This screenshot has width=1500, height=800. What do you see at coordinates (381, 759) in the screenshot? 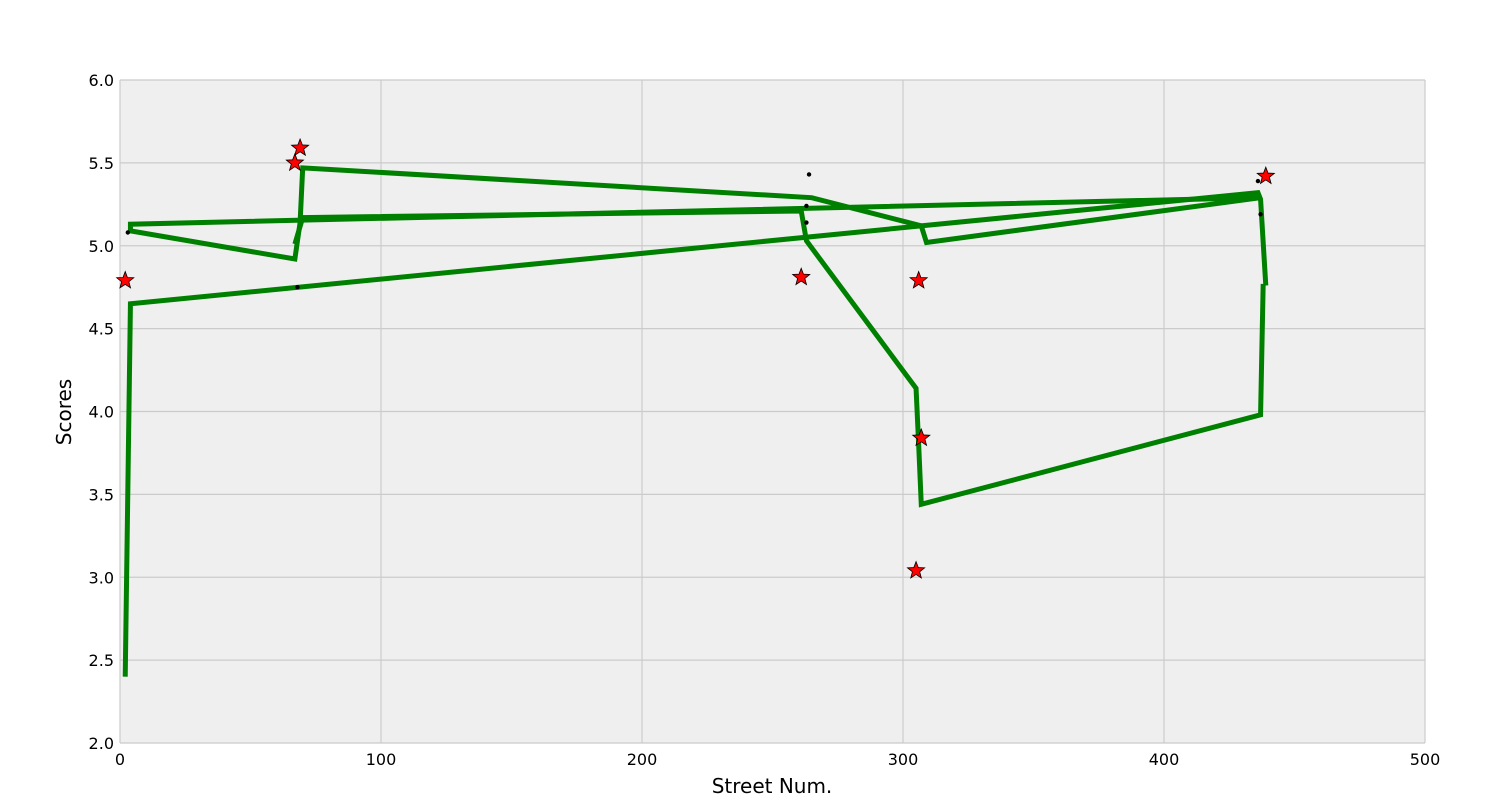
I see `x-tick-label: 100` at bounding box center [381, 759].